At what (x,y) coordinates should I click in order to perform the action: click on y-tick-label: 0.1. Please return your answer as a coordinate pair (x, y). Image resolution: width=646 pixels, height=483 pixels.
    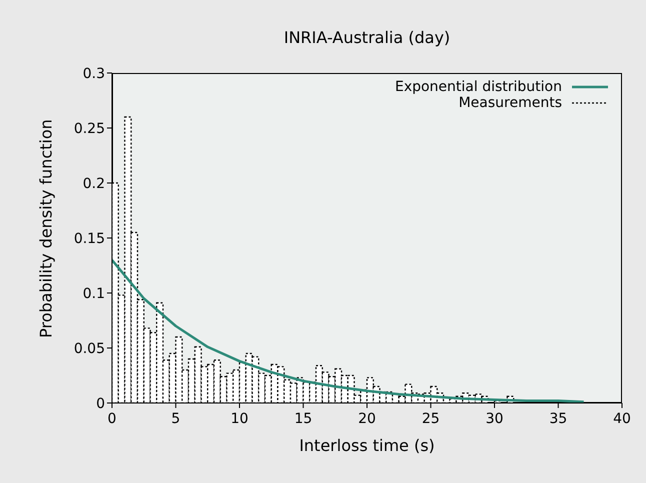
    Looking at the image, I should click on (93, 294).